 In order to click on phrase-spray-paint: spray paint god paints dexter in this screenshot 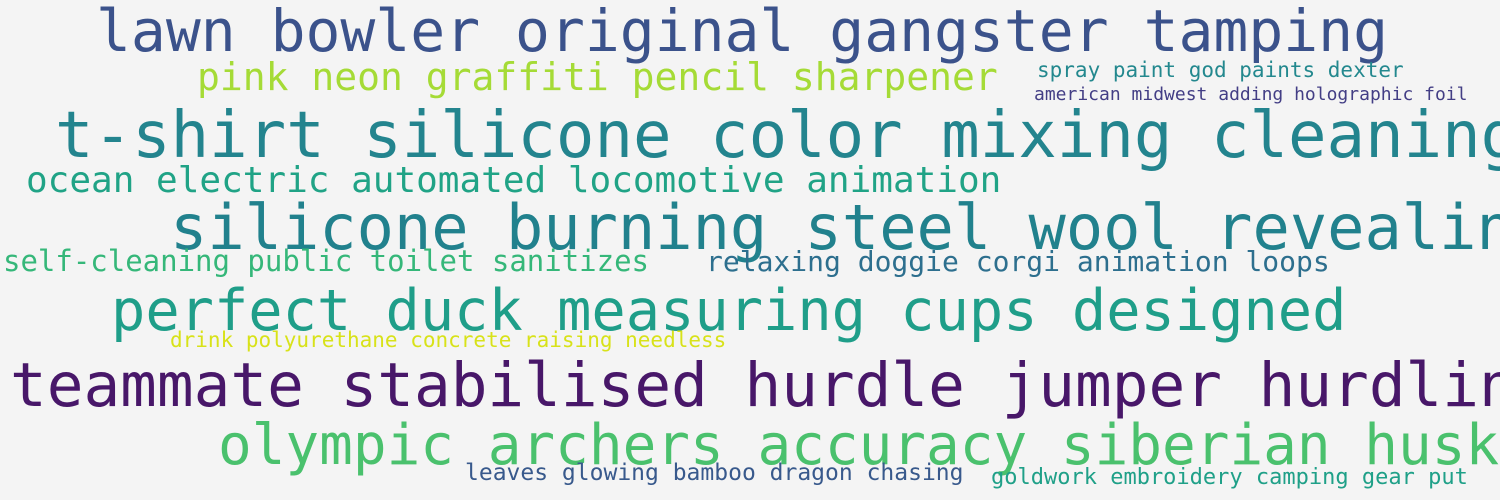, I will do `click(1220, 70)`.